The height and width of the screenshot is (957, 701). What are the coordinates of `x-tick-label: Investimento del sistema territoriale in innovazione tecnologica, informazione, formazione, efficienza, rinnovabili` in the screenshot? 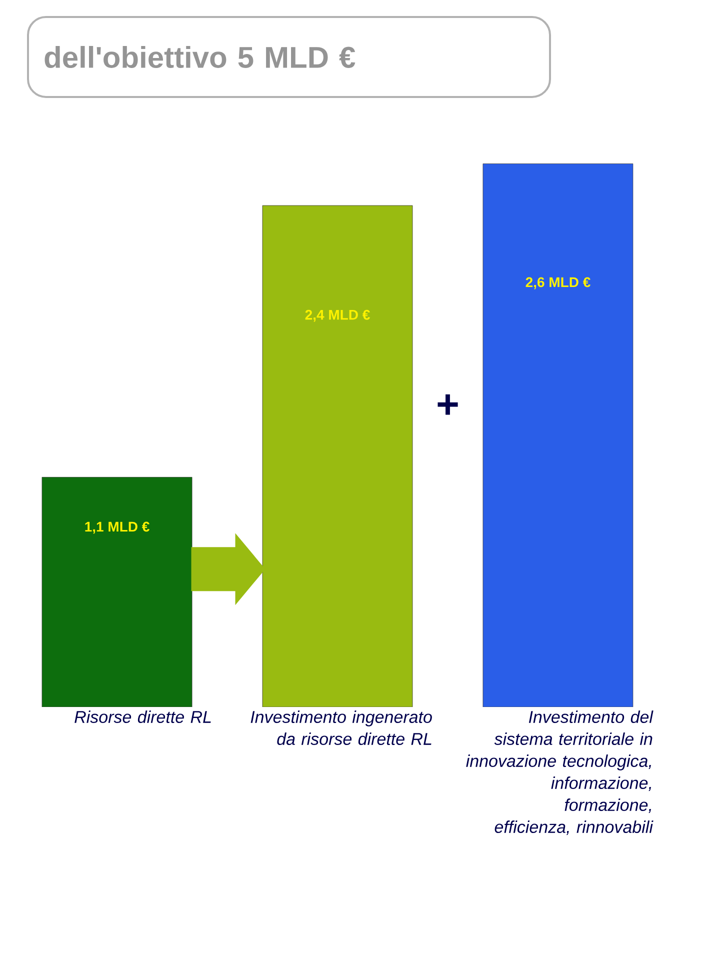 It's located at (560, 773).